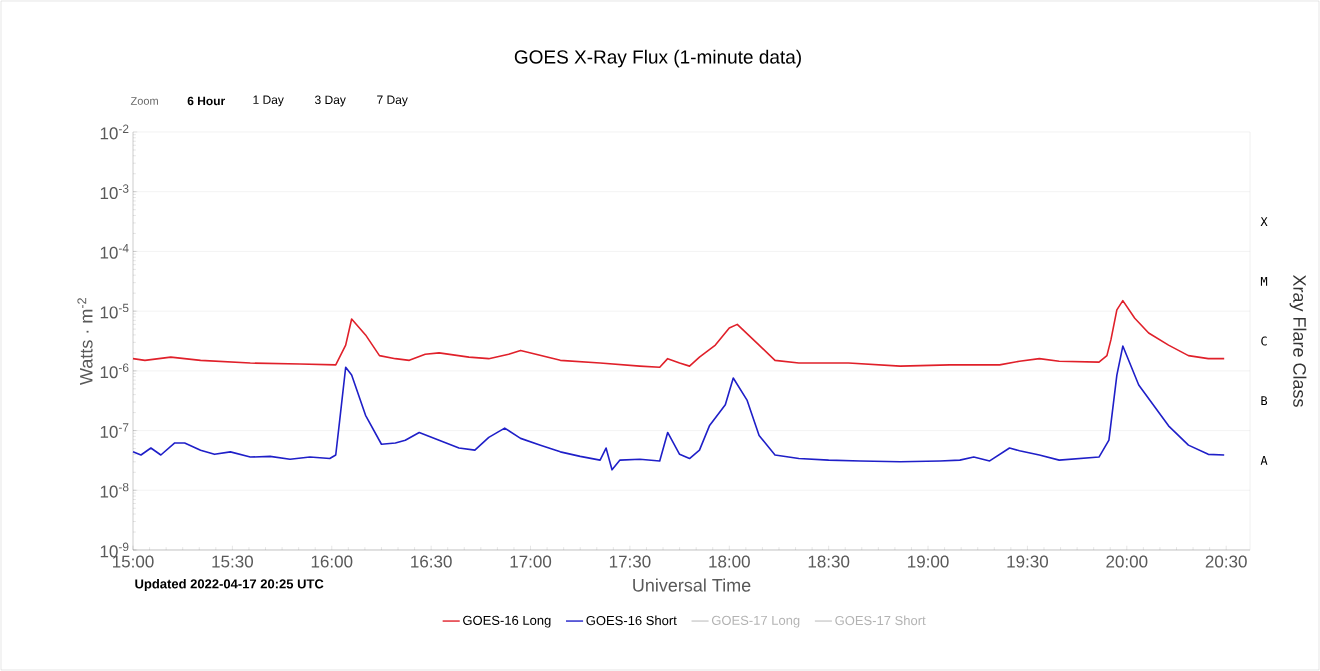 Image resolution: width=1320 pixels, height=671 pixels. Describe the element at coordinates (1264, 401) in the screenshot. I see `text: B` at that location.